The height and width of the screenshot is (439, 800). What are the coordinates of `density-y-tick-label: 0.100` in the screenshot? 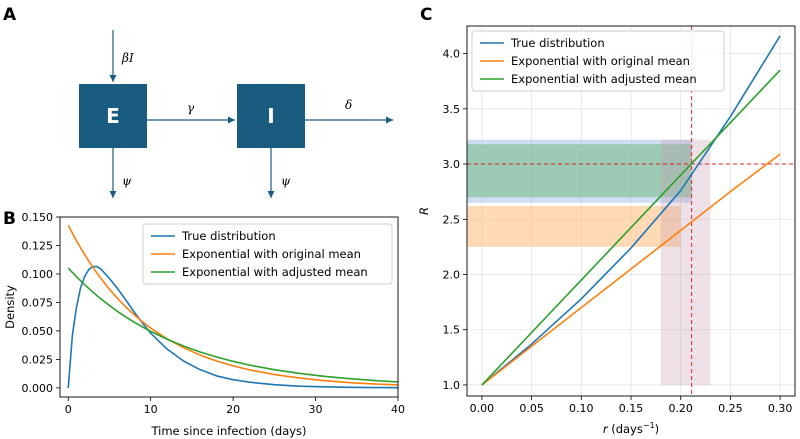 It's located at (38, 274).